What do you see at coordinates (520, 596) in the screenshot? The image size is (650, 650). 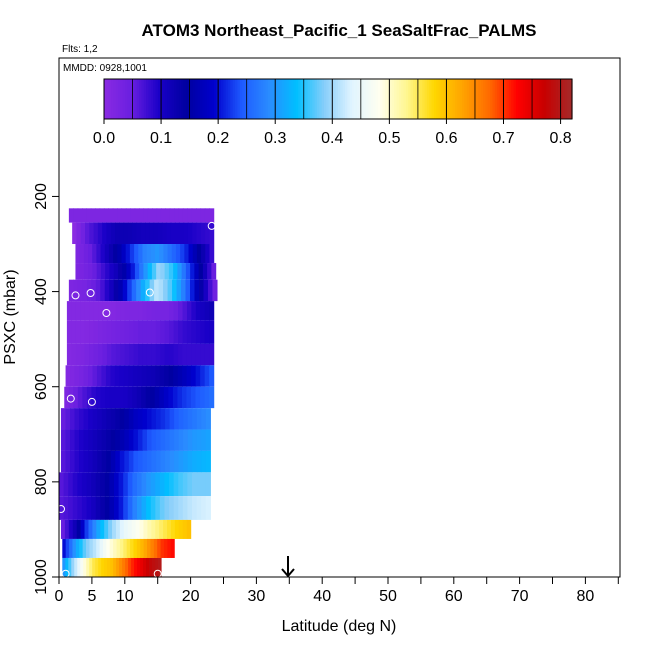 I see `x-tick-label: 70` at bounding box center [520, 596].